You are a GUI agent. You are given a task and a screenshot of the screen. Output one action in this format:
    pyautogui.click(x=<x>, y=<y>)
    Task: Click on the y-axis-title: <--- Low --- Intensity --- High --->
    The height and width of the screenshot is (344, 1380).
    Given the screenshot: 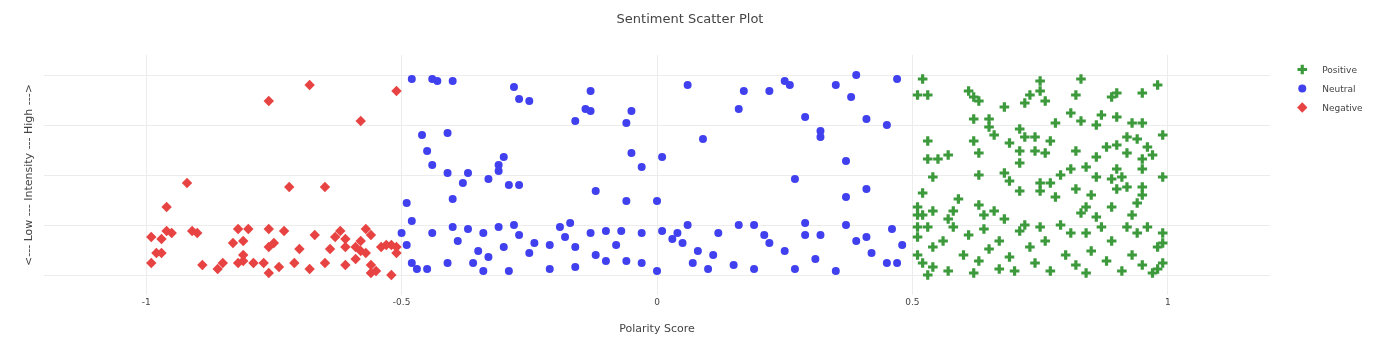 What is the action you would take?
    pyautogui.click(x=28, y=175)
    